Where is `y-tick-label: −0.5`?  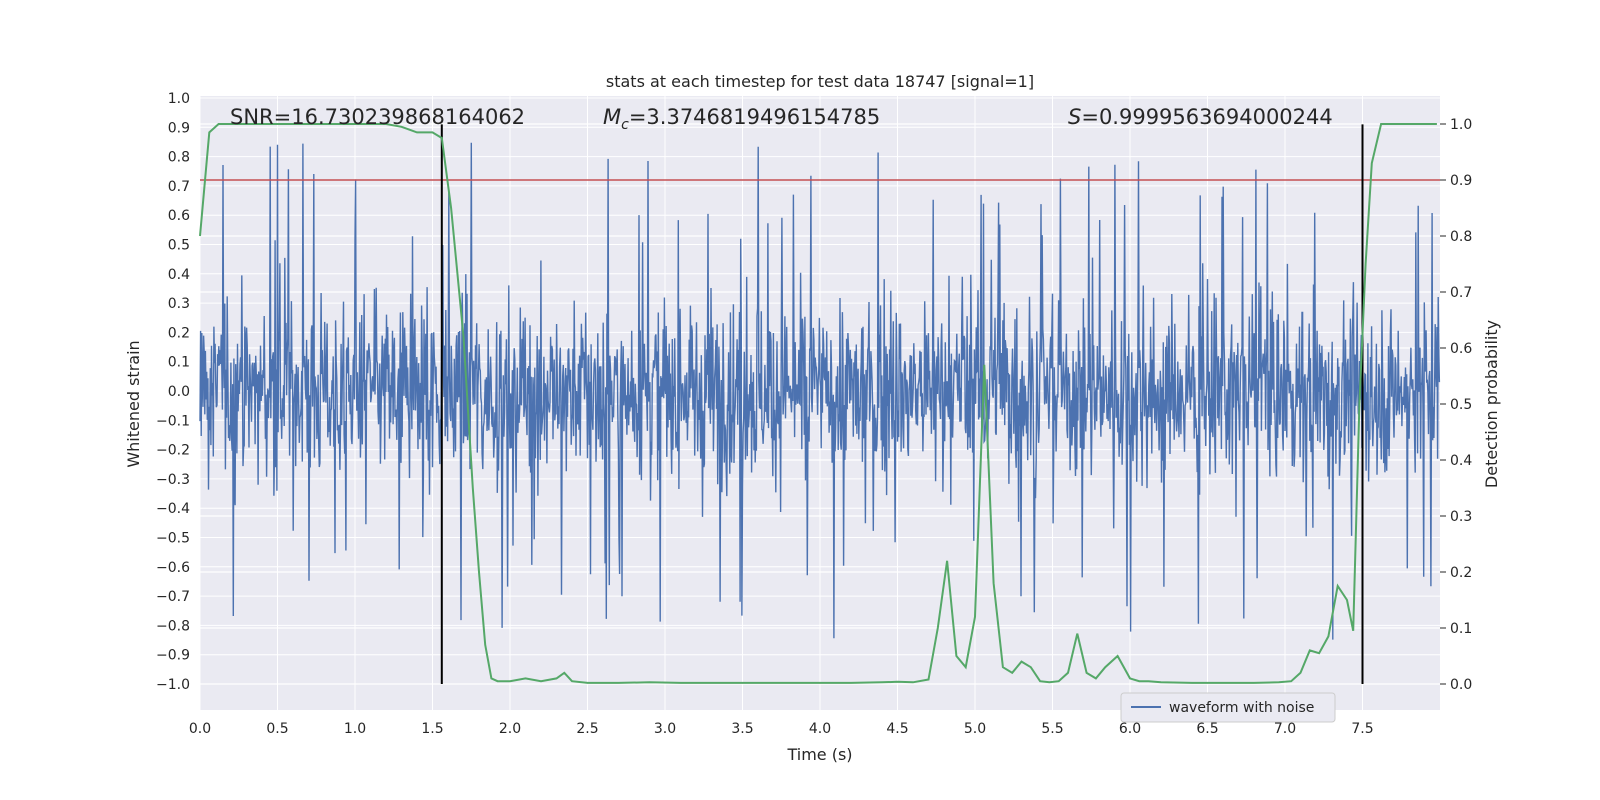
y-tick-label: −0.5 is located at coordinates (173, 539).